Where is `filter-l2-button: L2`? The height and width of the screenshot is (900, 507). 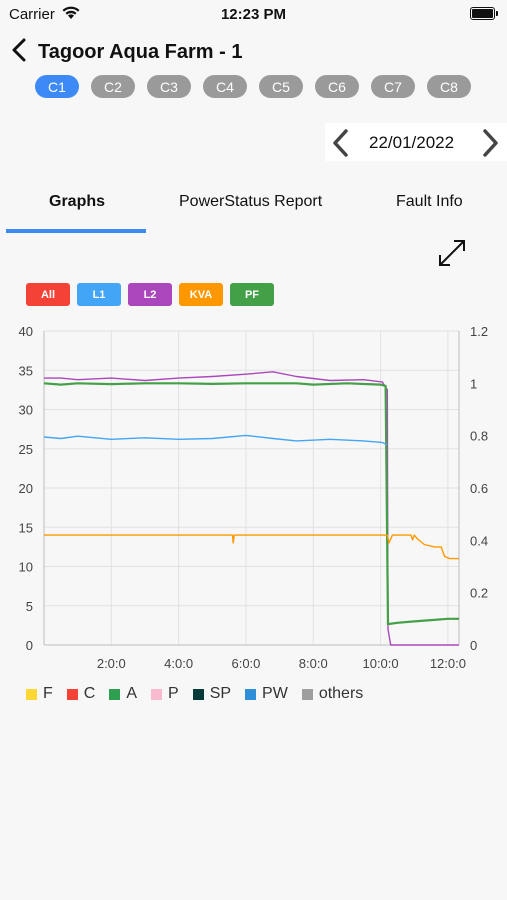
filter-l2-button: L2 is located at coordinates (150, 294).